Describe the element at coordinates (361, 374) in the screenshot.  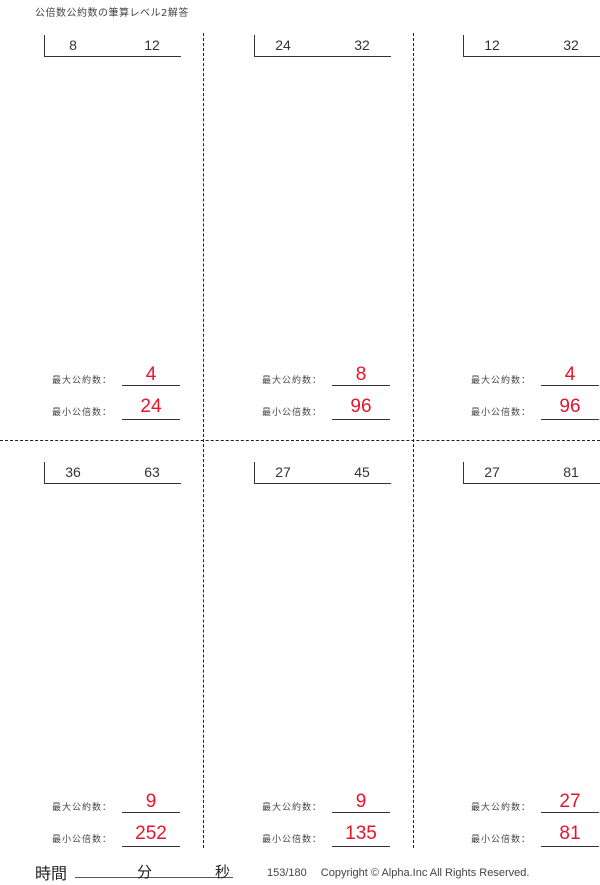
I see `gcd-answer: 8` at that location.